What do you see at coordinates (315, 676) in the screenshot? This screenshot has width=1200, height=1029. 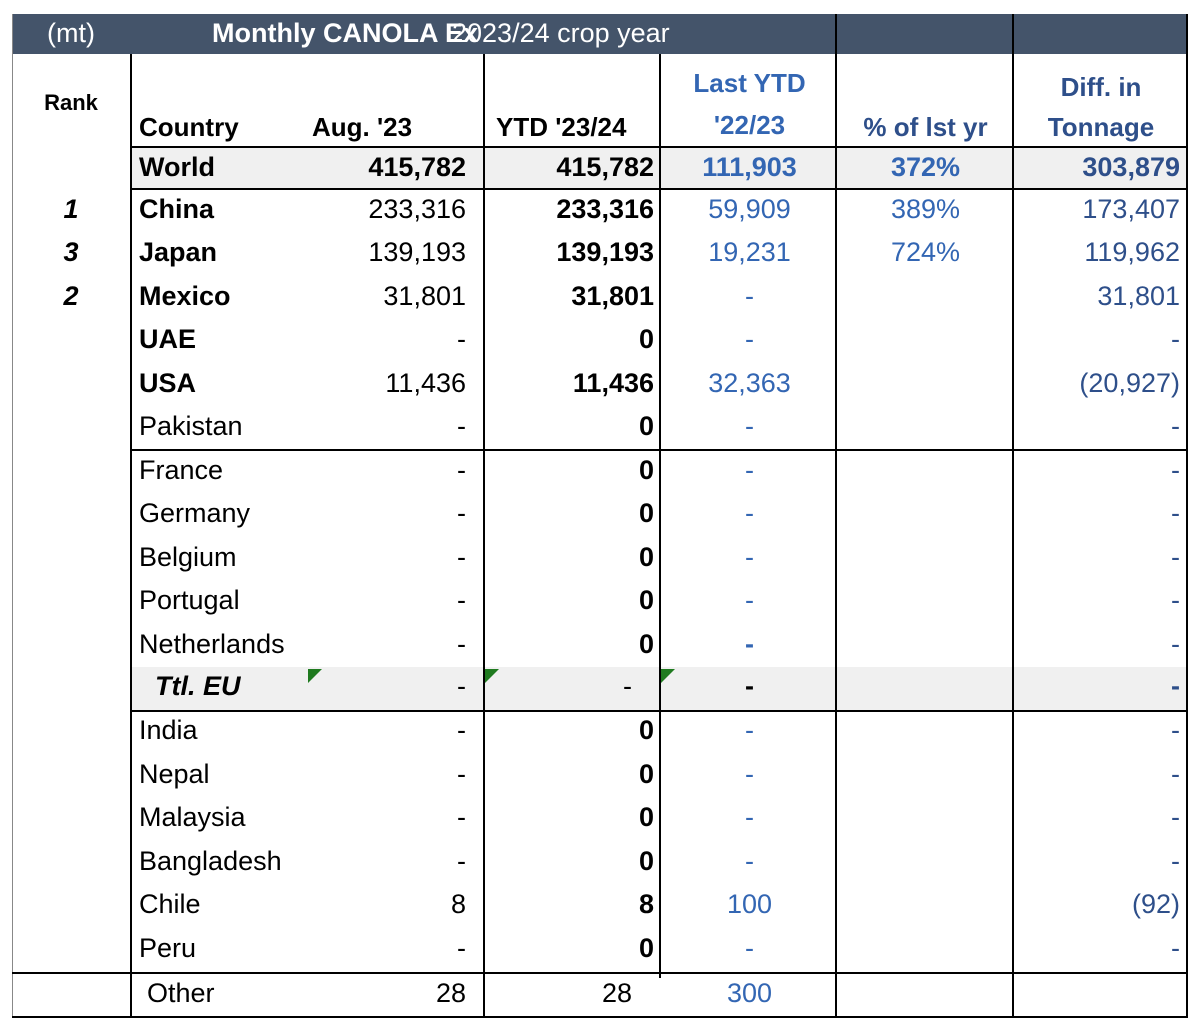 I see `cell-flag-icon` at bounding box center [315, 676].